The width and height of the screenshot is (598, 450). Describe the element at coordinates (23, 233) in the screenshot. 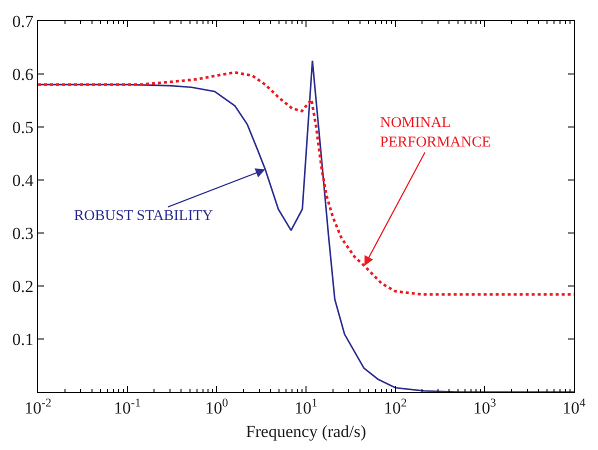

I see `y-tick-label: 0.3` at that location.